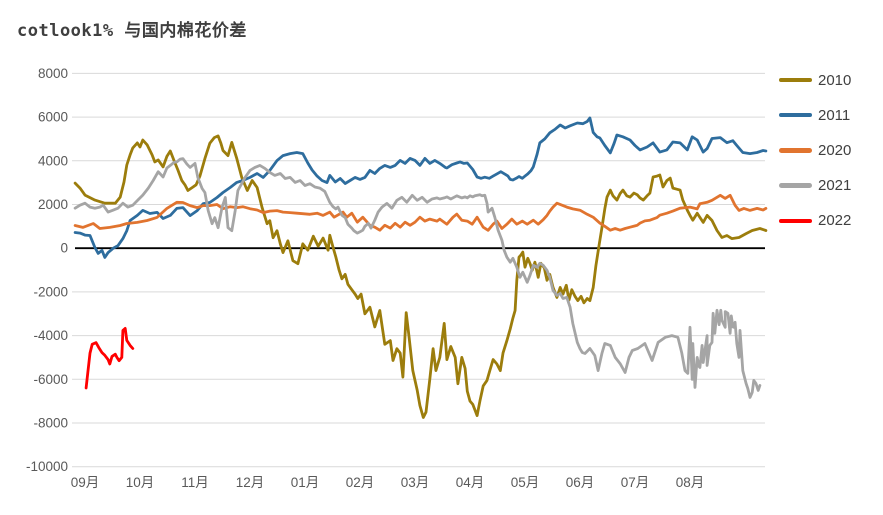  What do you see at coordinates (53, 204) in the screenshot?
I see `y-tick-label: 2000` at bounding box center [53, 204].